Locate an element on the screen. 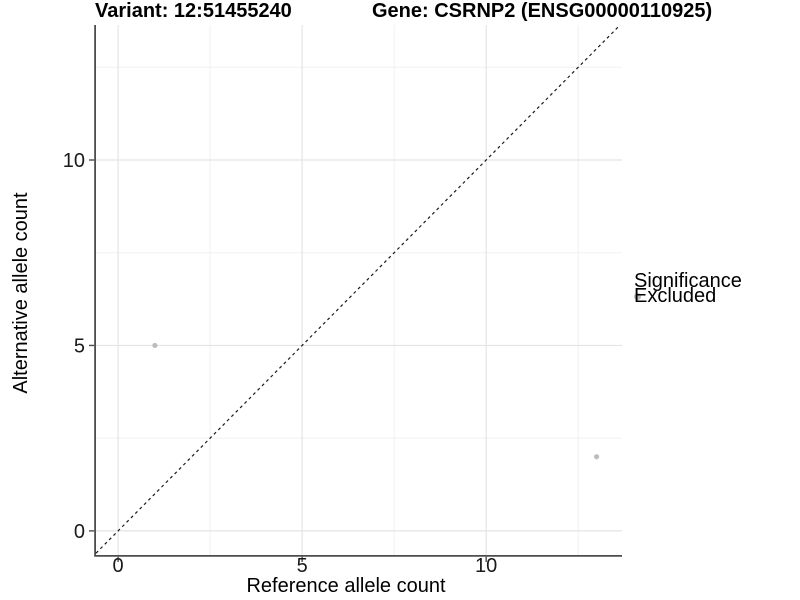 Image resolution: width=800 pixels, height=600 pixels. legend: Significance Excluded is located at coordinates (714, 288).